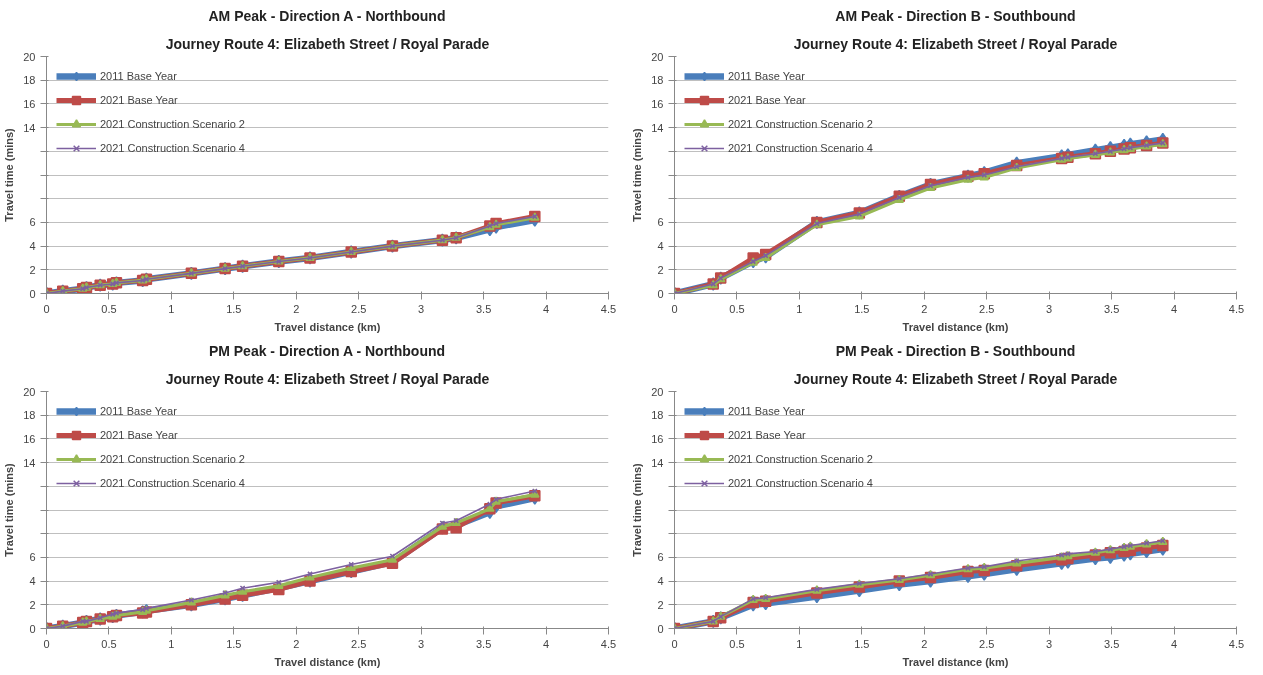  What do you see at coordinates (955, 350) in the screenshot?
I see `chart-title: PM Peak - Direction B - Southbound` at bounding box center [955, 350].